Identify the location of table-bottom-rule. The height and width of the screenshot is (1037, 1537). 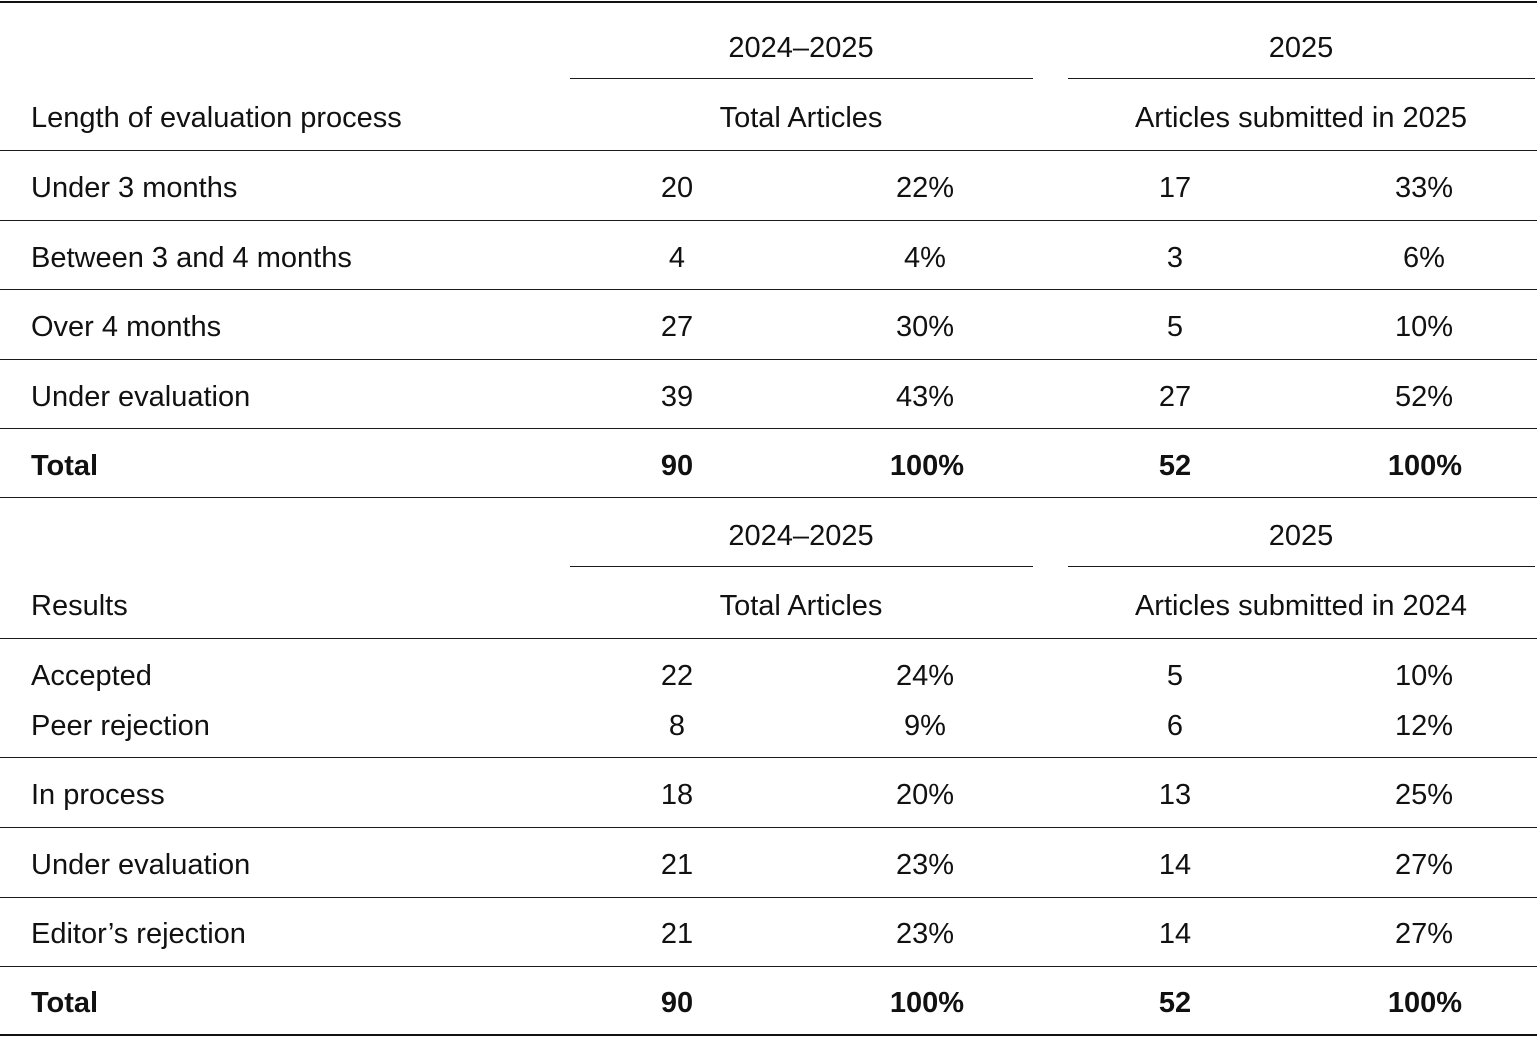
(768, 1035).